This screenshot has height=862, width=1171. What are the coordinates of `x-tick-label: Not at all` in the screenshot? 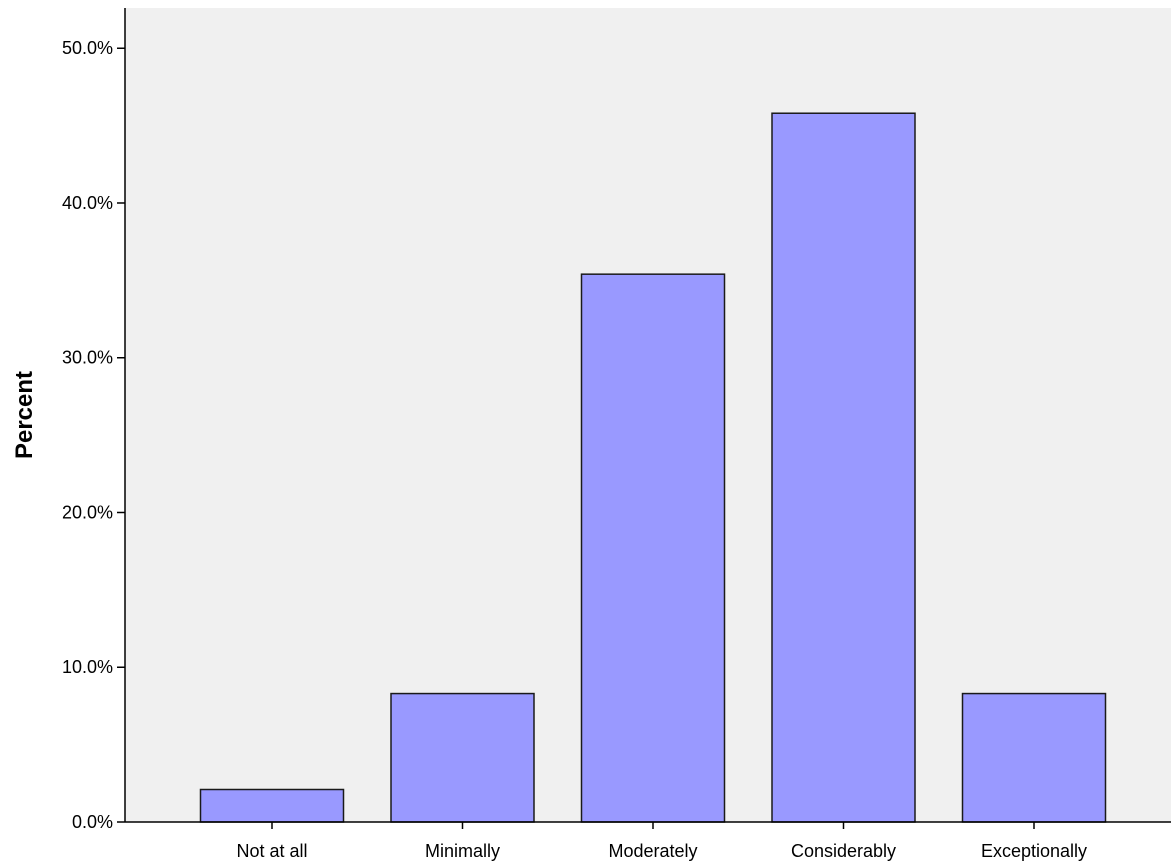 It's located at (271, 851).